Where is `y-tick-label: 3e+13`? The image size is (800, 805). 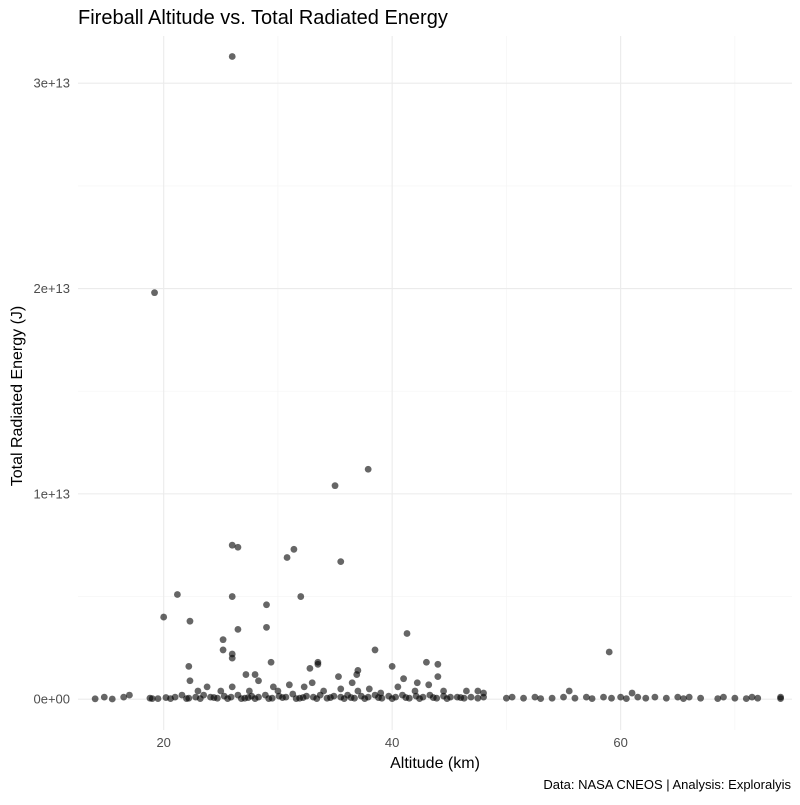 y-tick-label: 3e+13 is located at coordinates (51, 83).